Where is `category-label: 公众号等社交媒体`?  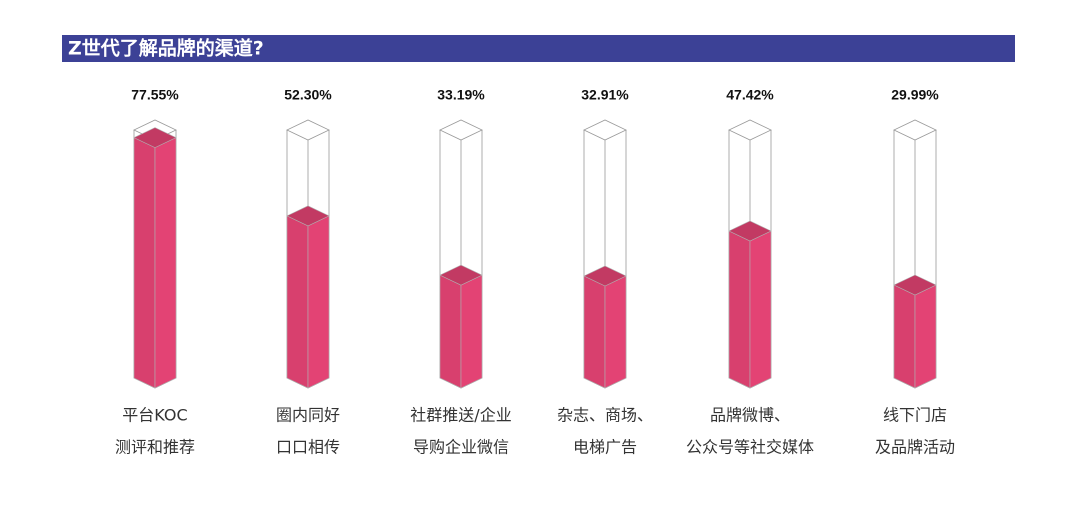 category-label: 公众号等社交媒体 is located at coordinates (750, 447).